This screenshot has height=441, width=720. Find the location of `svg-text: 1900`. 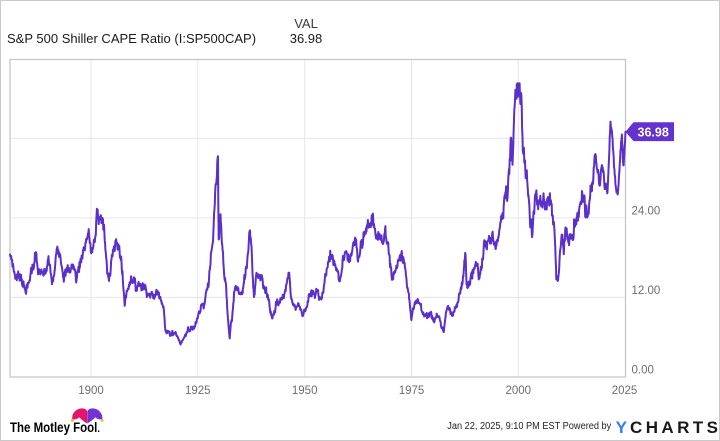

svg-text: 1900 is located at coordinates (91, 391).